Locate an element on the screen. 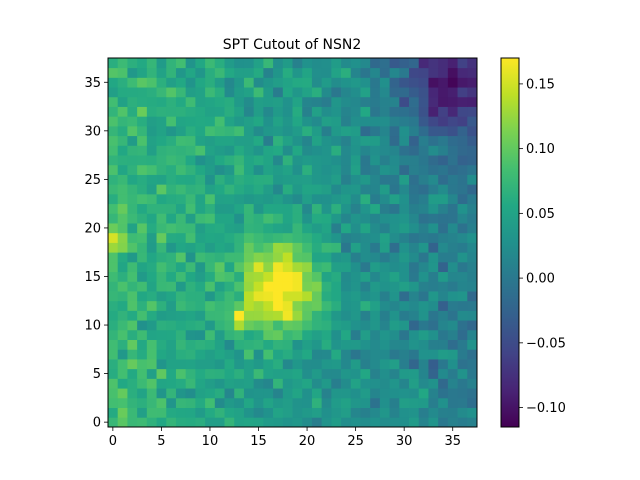 Image resolution: width=640 pixels, height=480 pixels. y-tick-label: 0 is located at coordinates (97, 423).